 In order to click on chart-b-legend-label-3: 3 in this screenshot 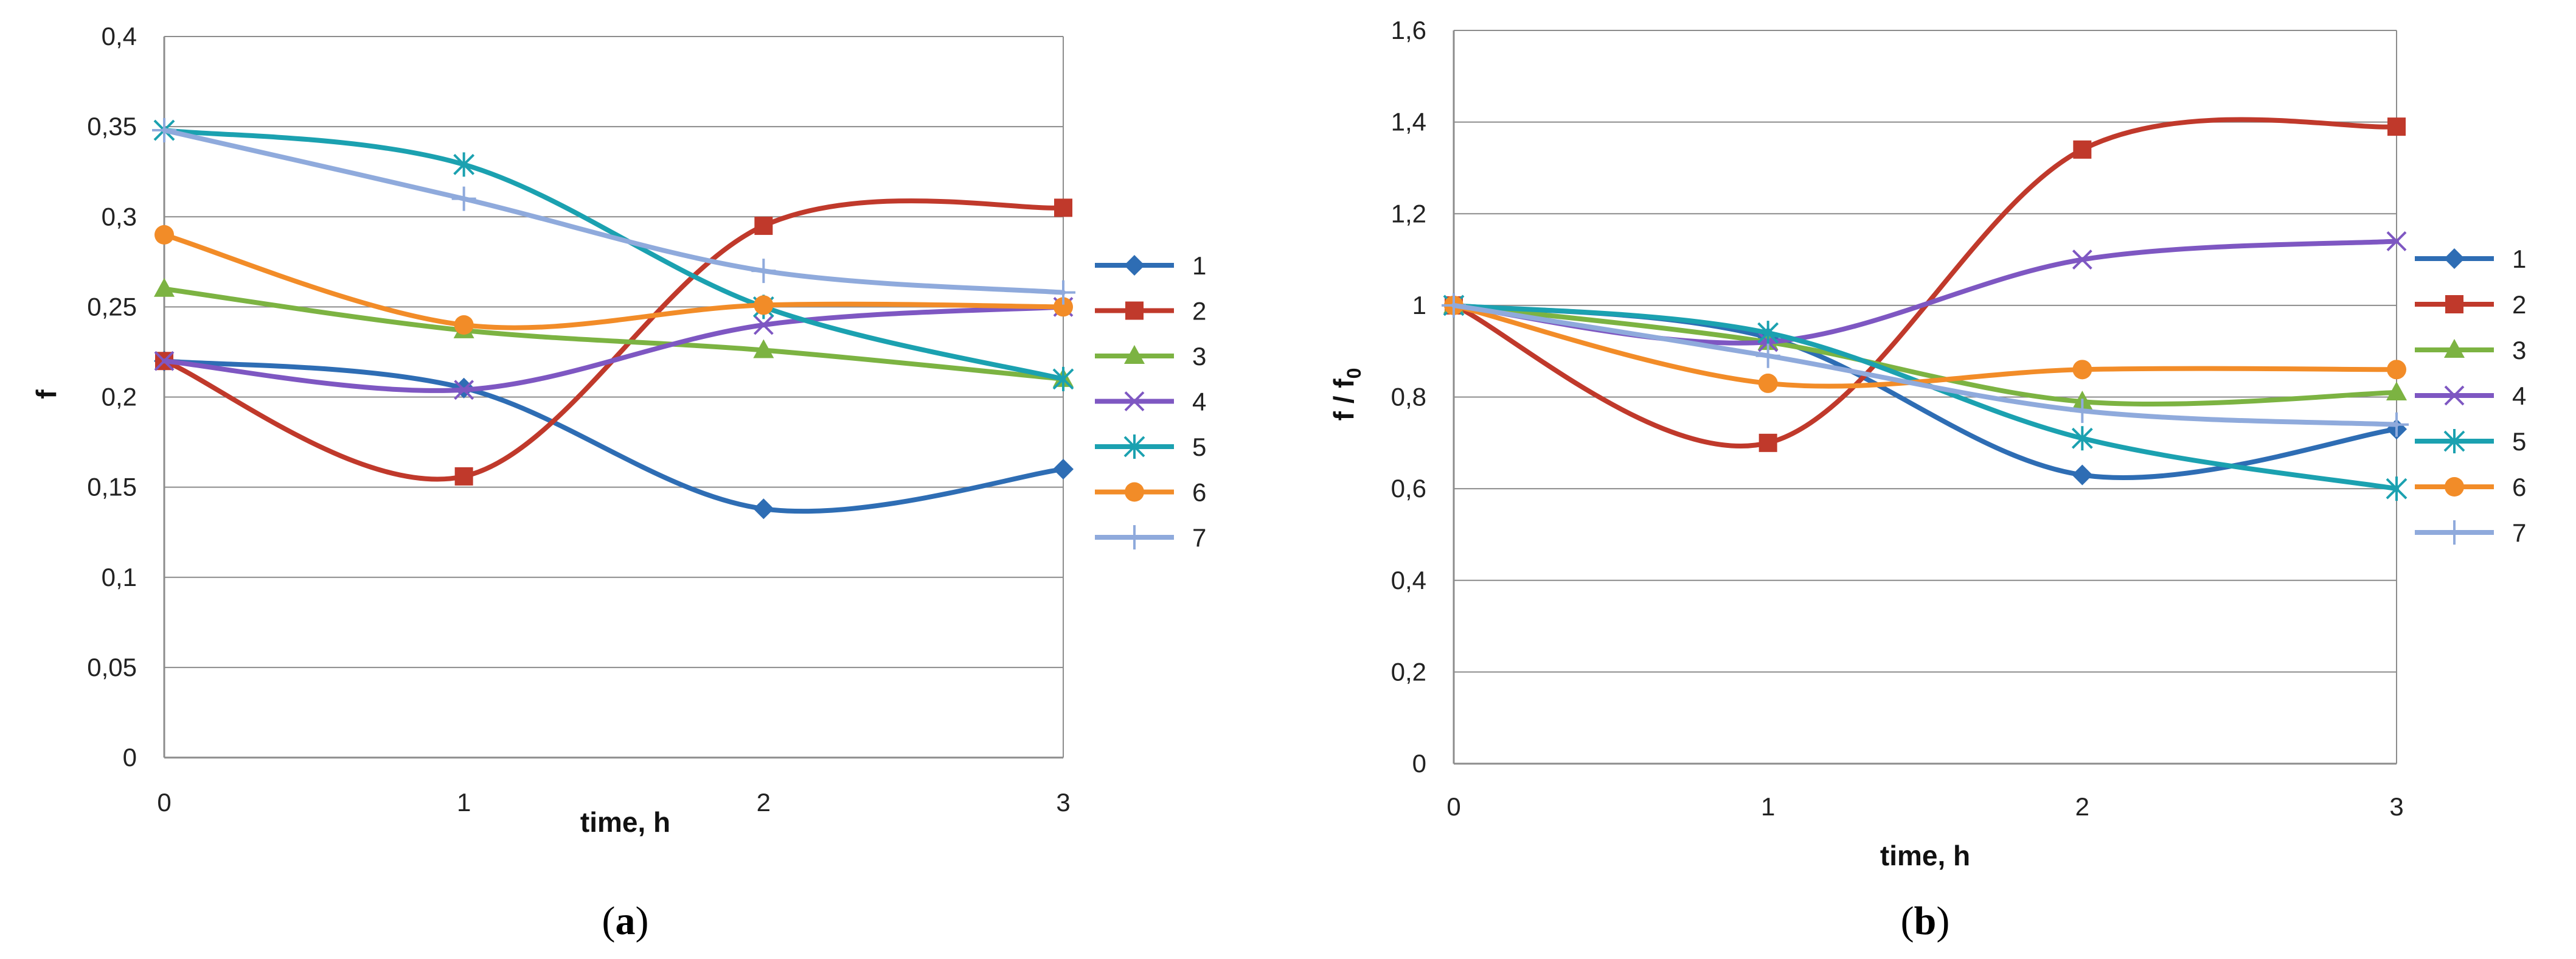, I will do `click(2519, 350)`.